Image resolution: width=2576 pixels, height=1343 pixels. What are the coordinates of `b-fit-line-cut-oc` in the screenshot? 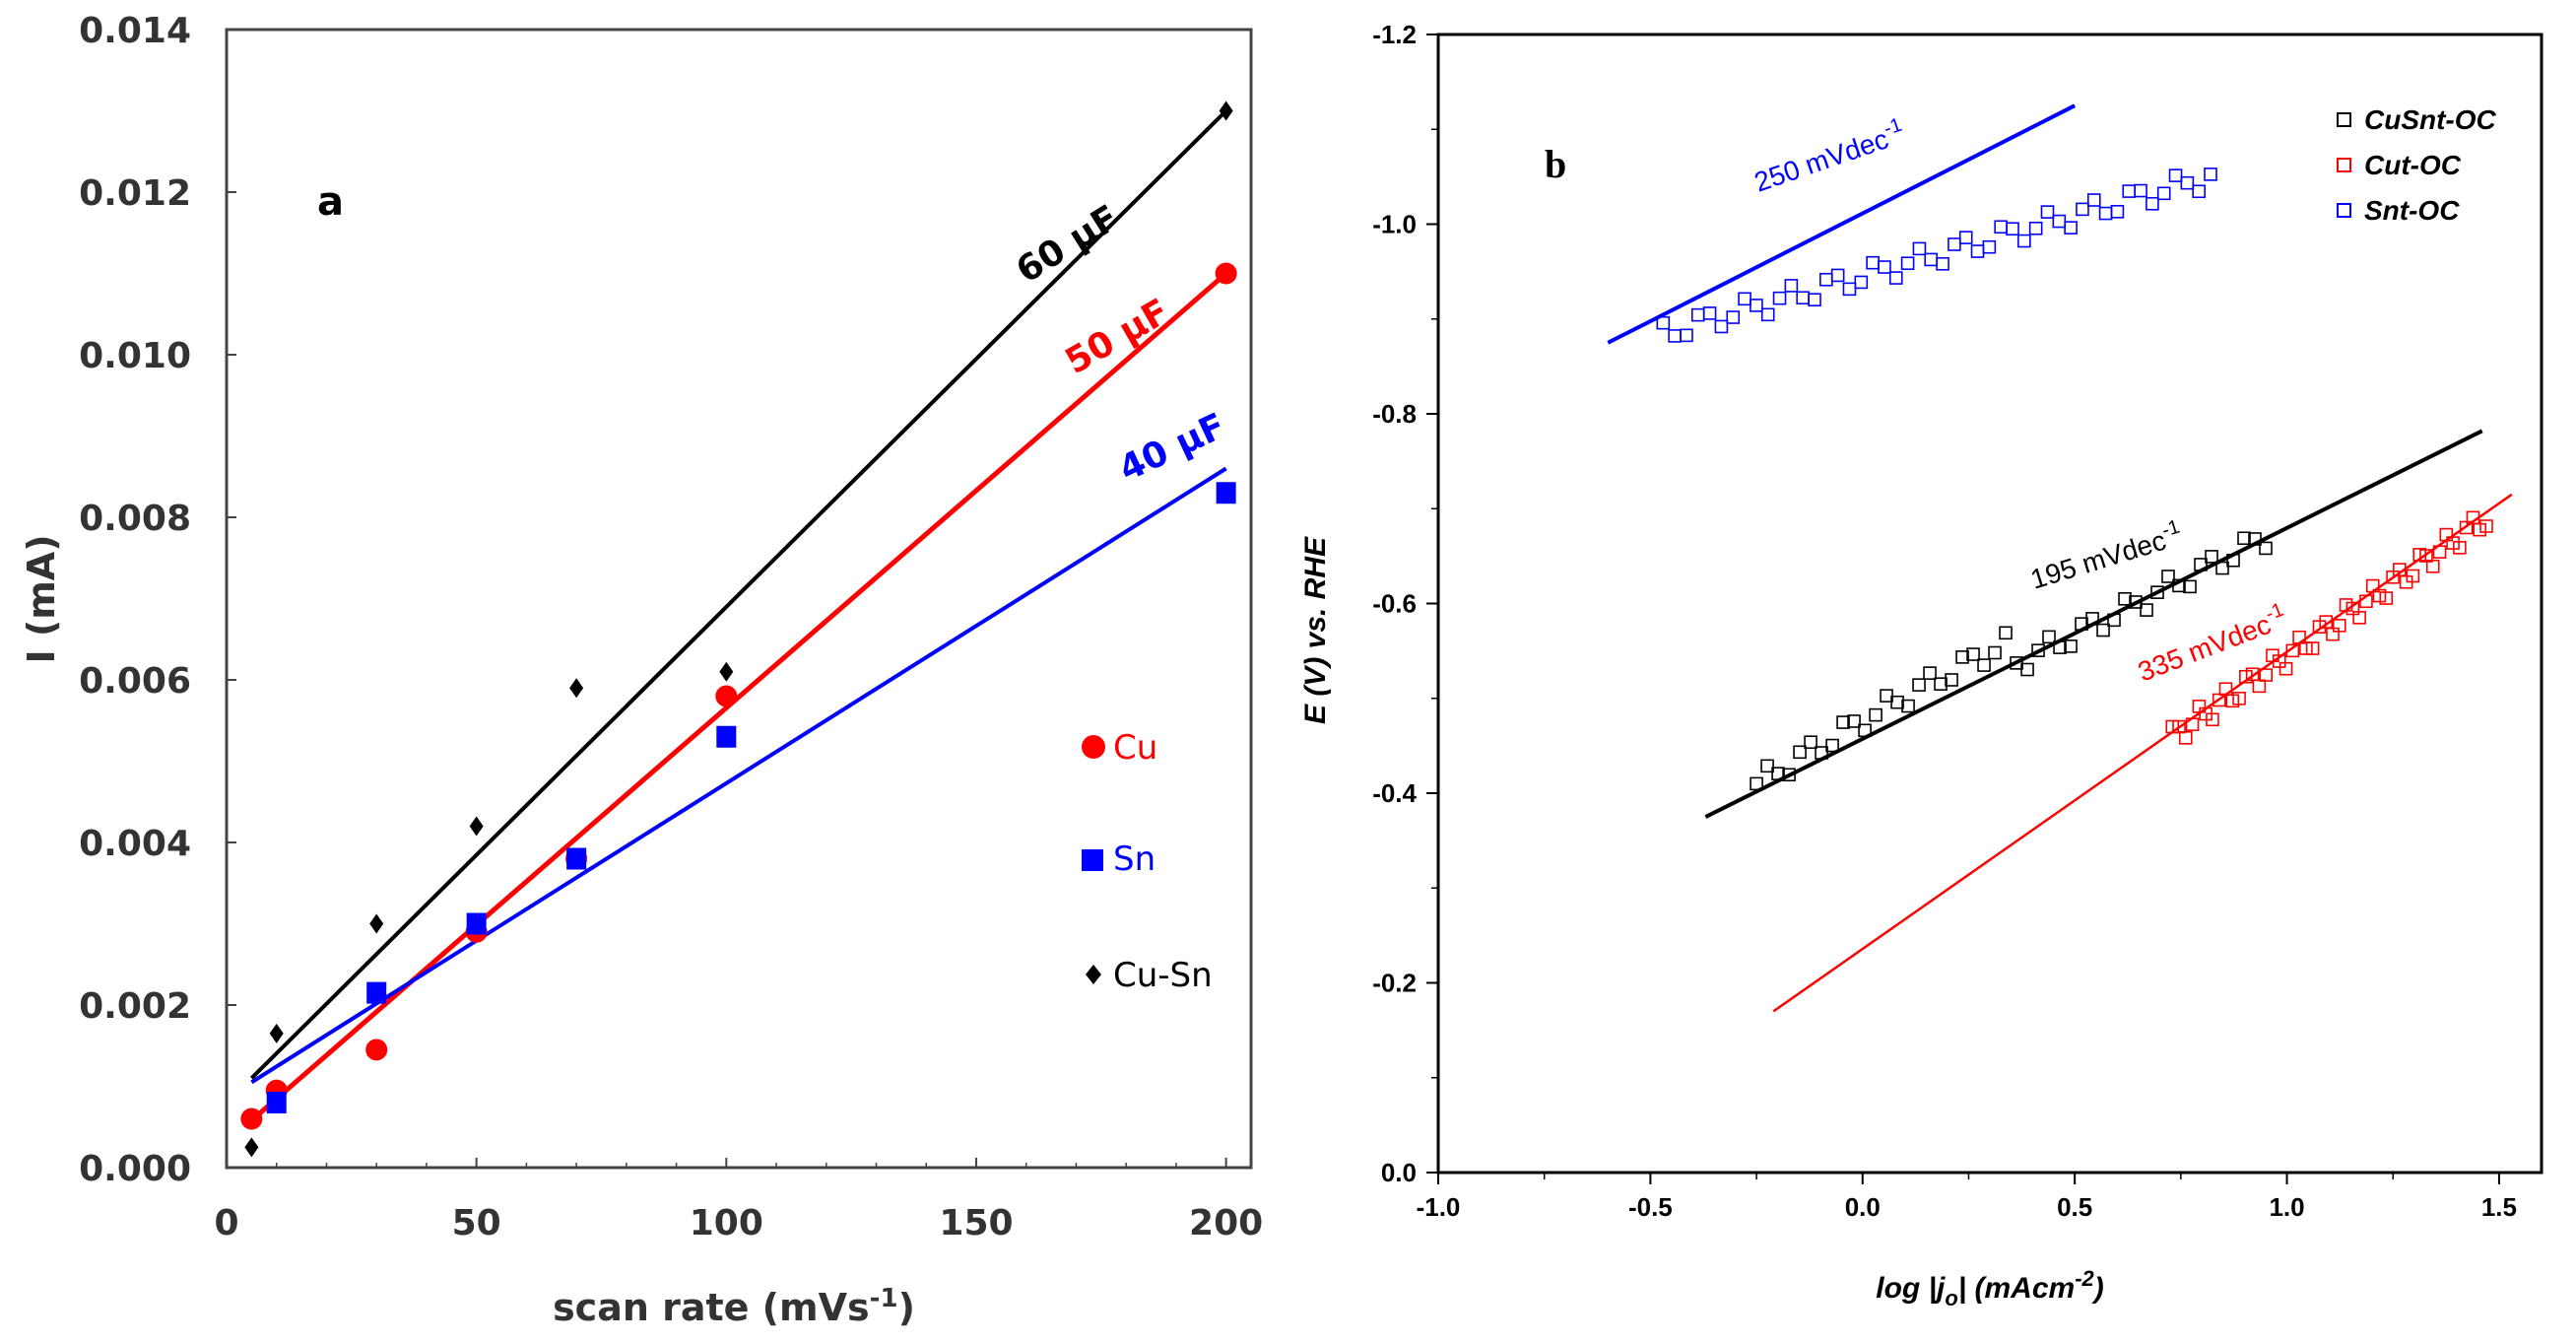 It's located at (2142, 753).